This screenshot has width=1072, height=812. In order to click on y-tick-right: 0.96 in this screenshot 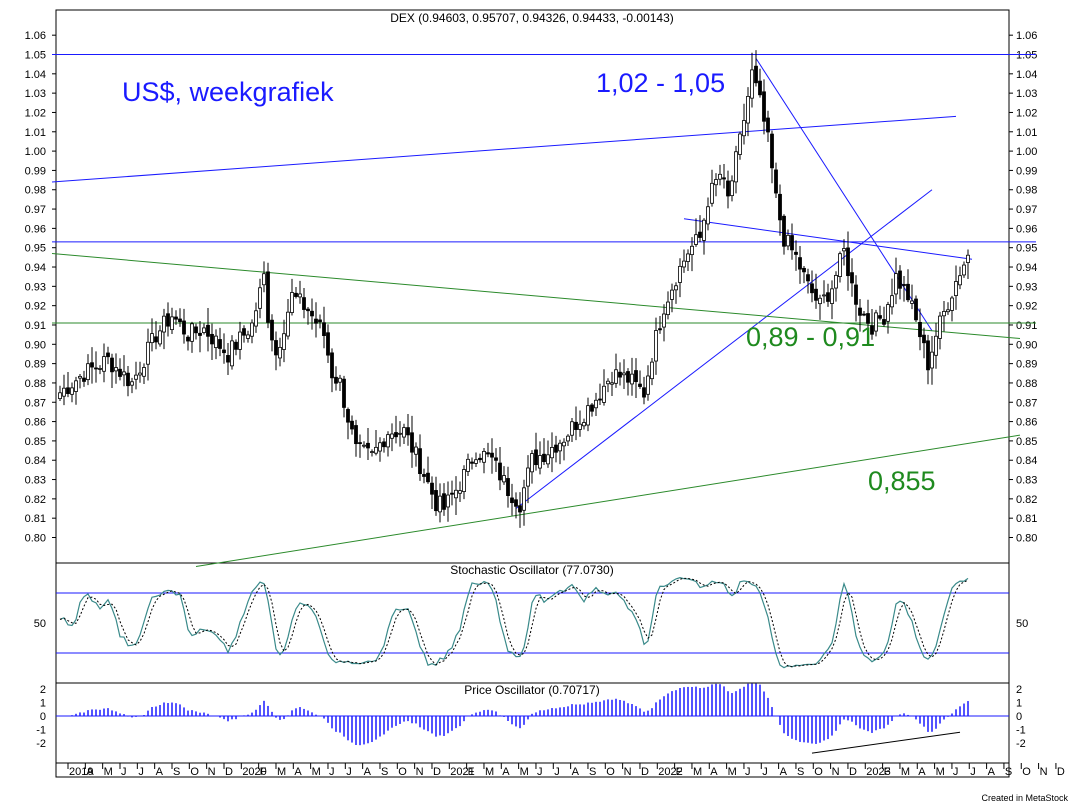, I will do `click(1026, 229)`.